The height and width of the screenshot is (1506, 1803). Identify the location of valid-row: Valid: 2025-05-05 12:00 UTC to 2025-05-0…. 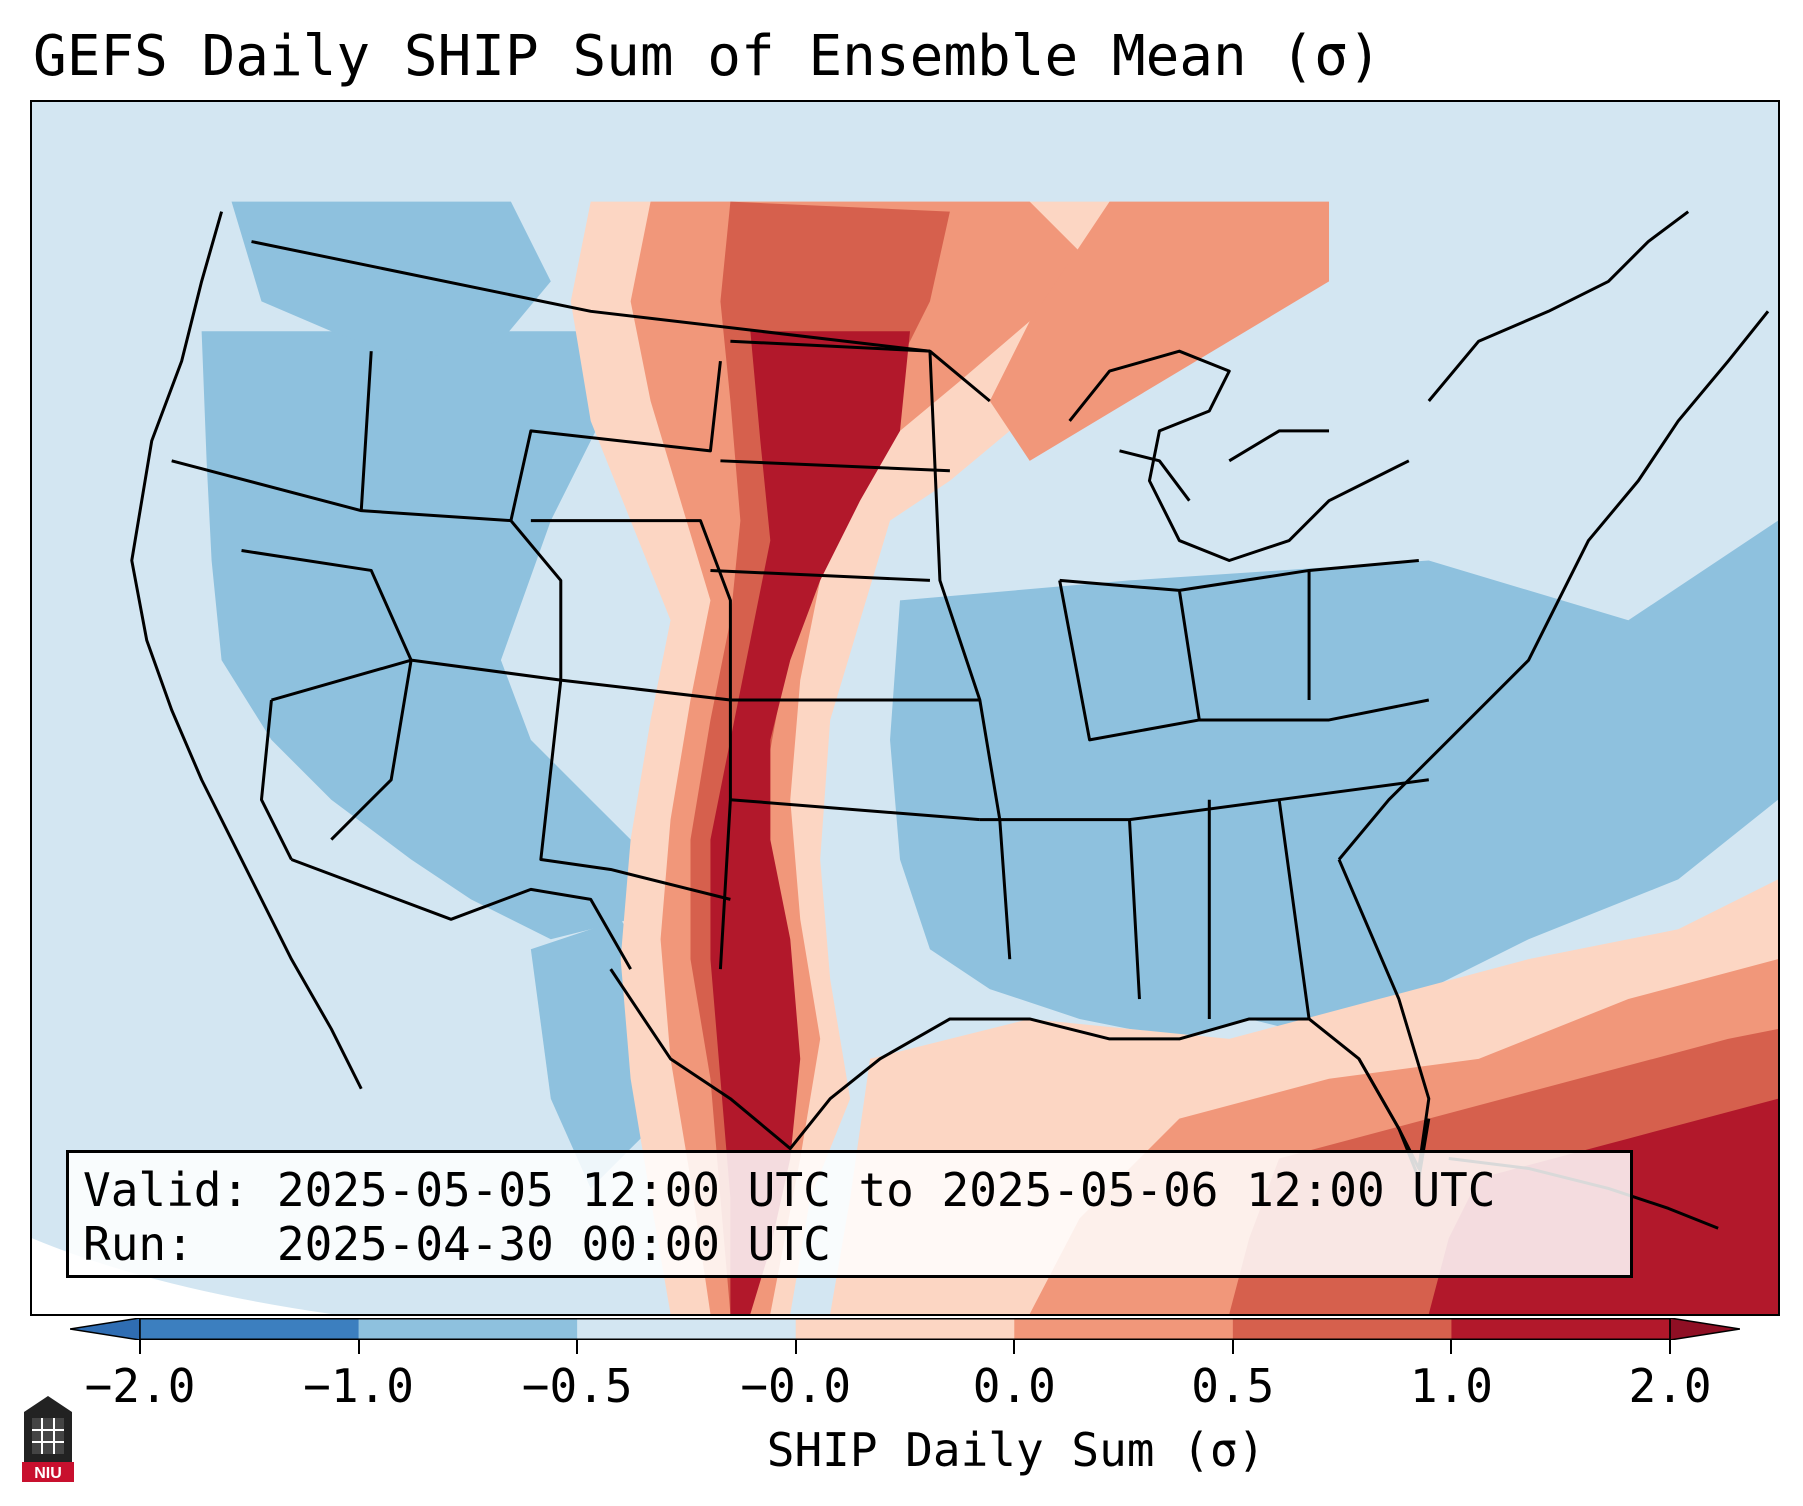
(849, 1190).